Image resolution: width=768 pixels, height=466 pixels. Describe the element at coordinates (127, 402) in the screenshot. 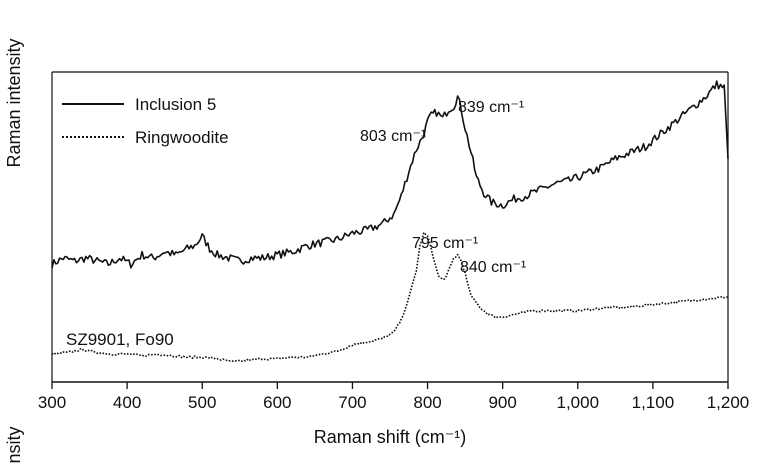

I see `x-tick-label: 400` at that location.